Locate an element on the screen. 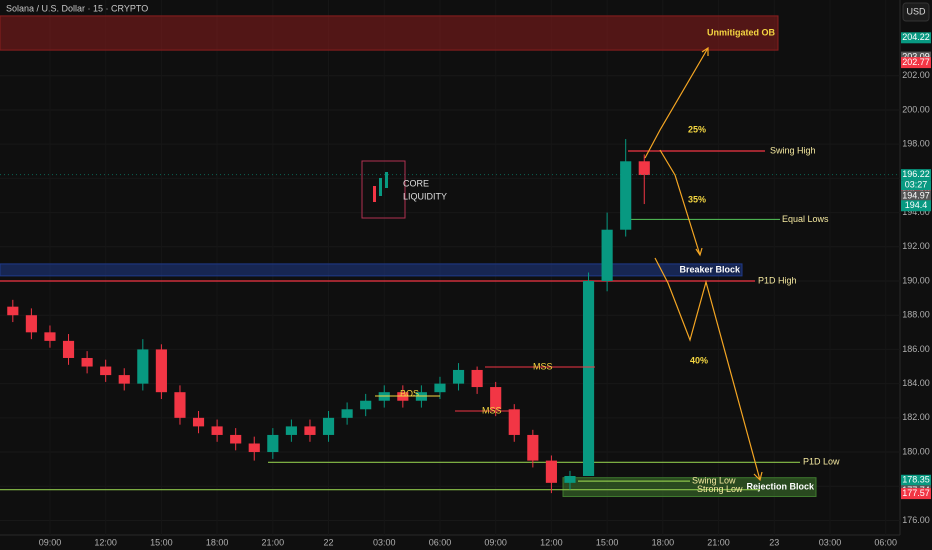  currency: USD is located at coordinates (916, 11).